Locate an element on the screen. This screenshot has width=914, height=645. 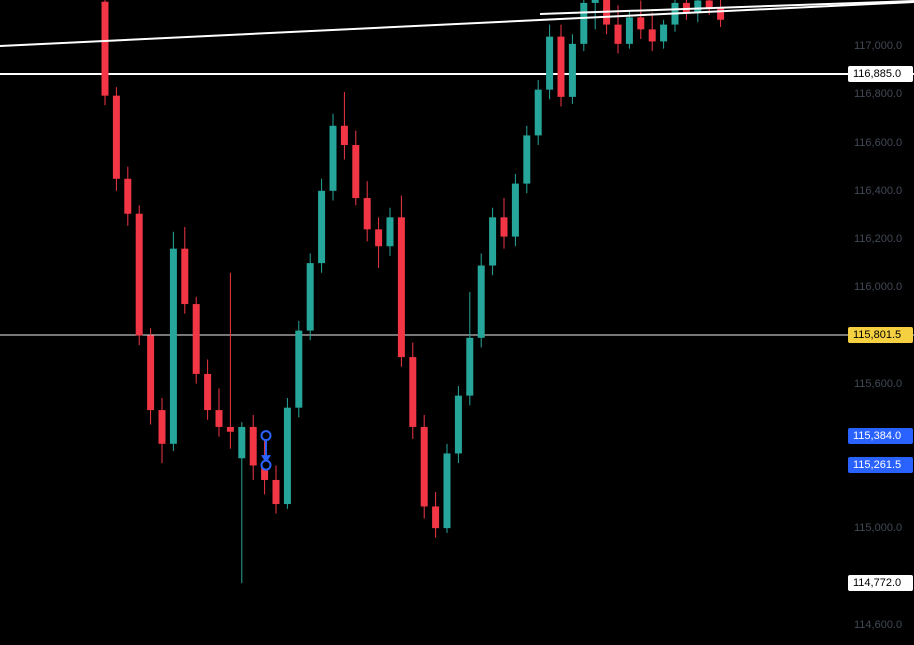
price-label: 115,801.5 is located at coordinates (880, 335).